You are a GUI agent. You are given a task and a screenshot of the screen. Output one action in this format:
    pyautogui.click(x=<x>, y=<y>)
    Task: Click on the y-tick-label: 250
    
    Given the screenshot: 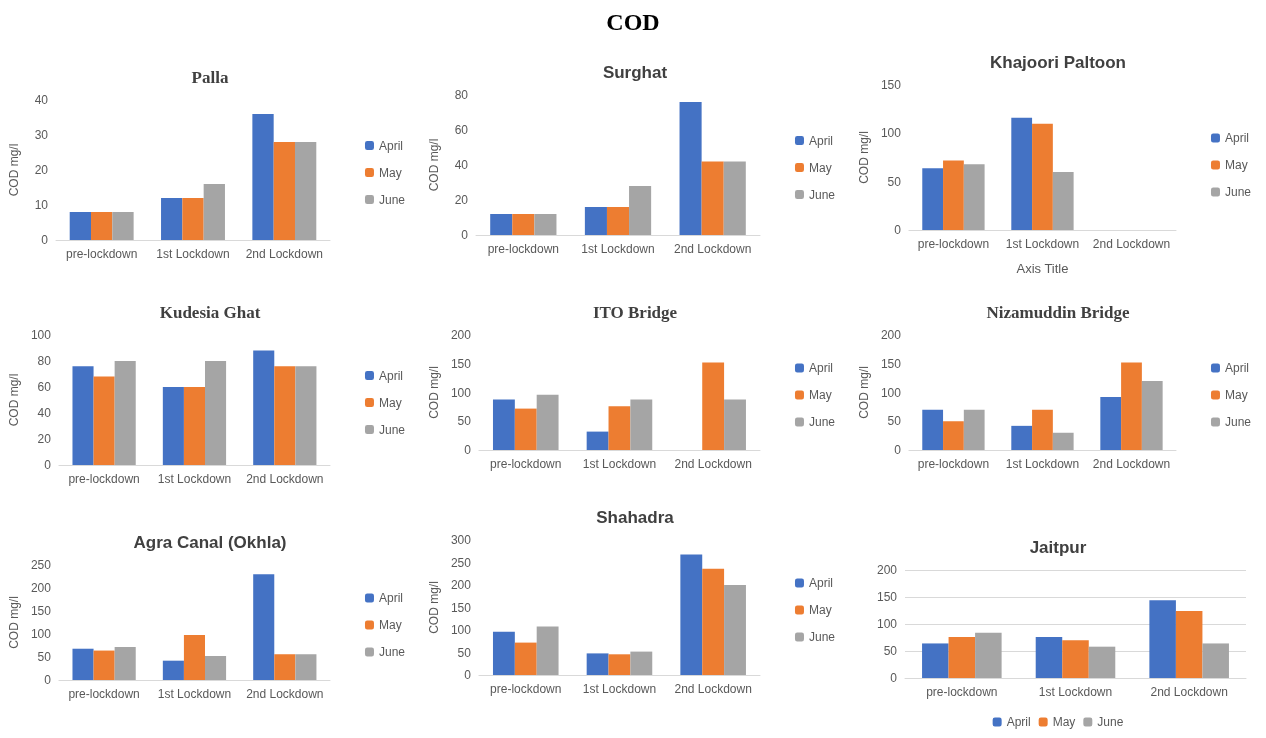 What is the action you would take?
    pyautogui.click(x=41, y=565)
    